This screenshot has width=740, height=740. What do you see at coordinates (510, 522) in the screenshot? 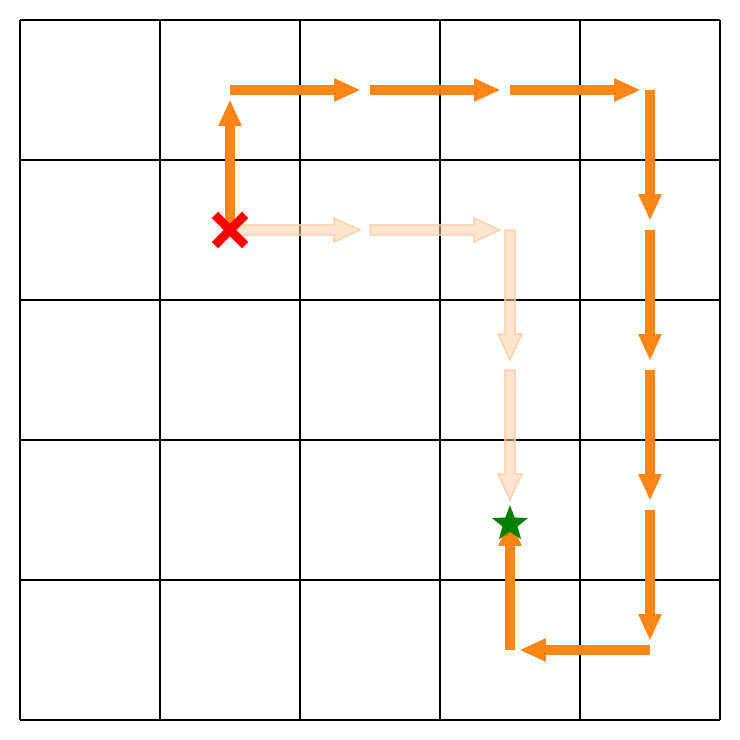
I see `goal-star-icon` at bounding box center [510, 522].